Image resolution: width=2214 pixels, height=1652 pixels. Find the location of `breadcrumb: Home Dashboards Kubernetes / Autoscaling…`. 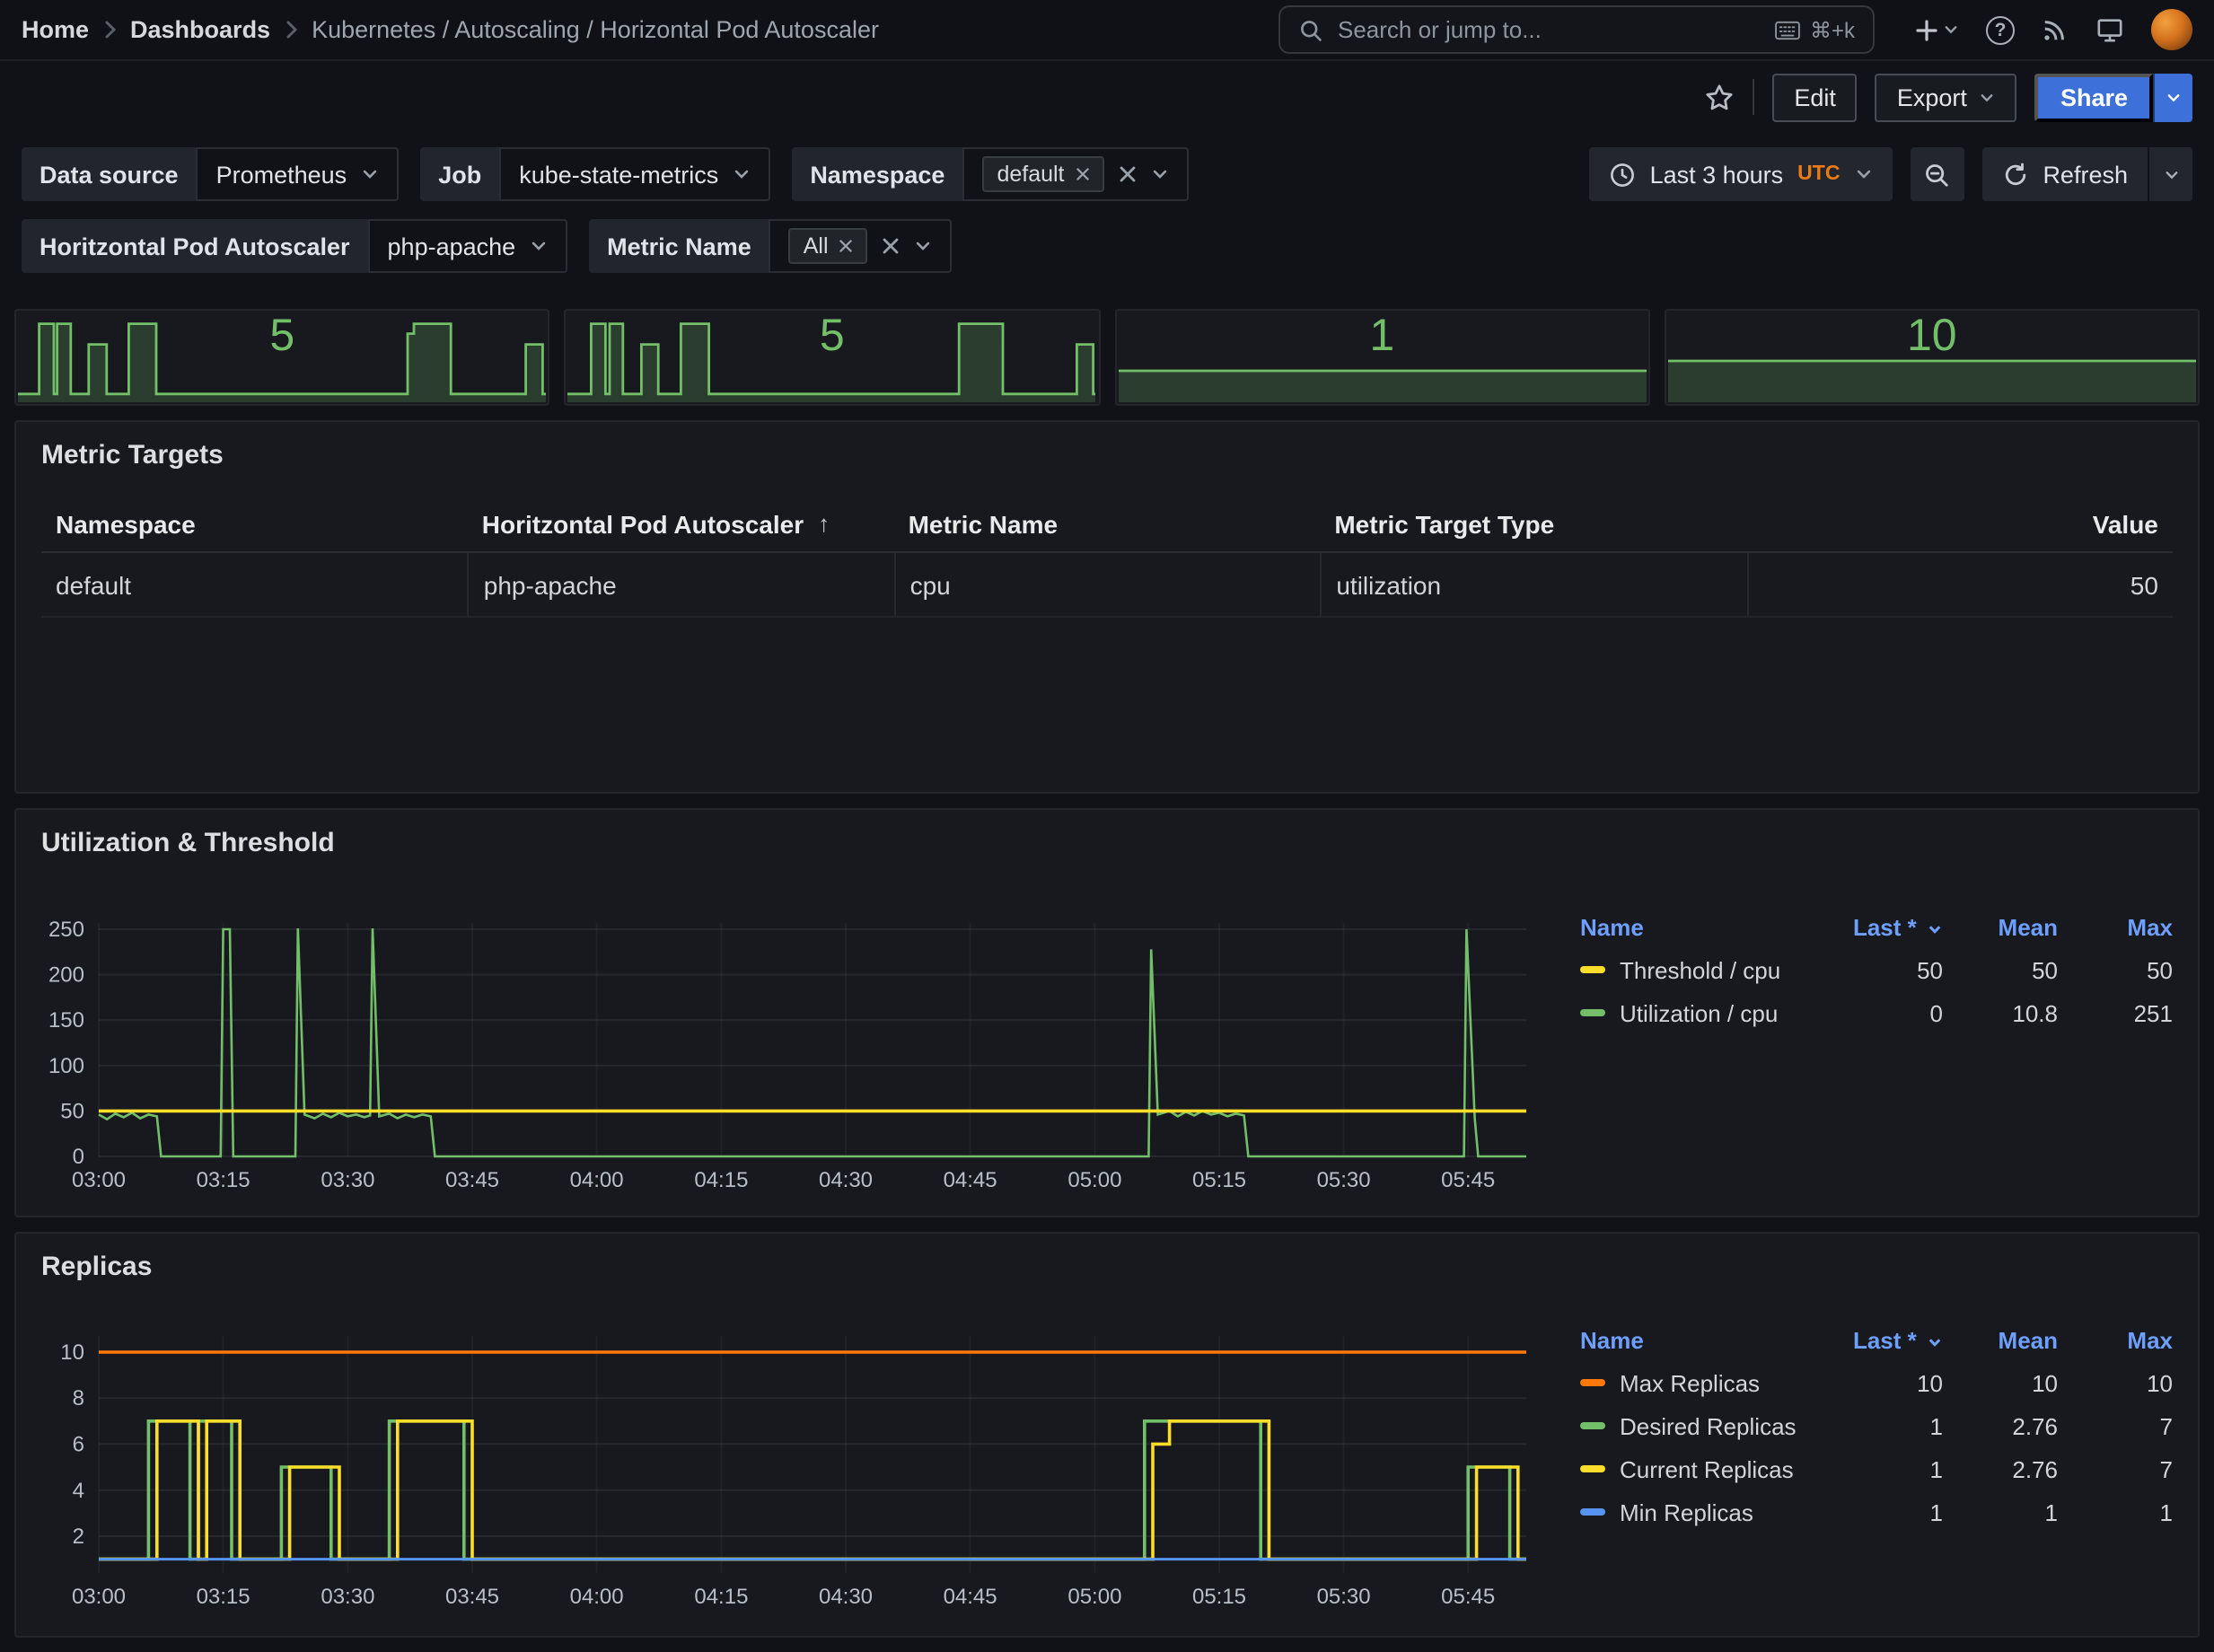

breadcrumb: Home Dashboards Kubernetes / Autoscaling… is located at coordinates (450, 30).